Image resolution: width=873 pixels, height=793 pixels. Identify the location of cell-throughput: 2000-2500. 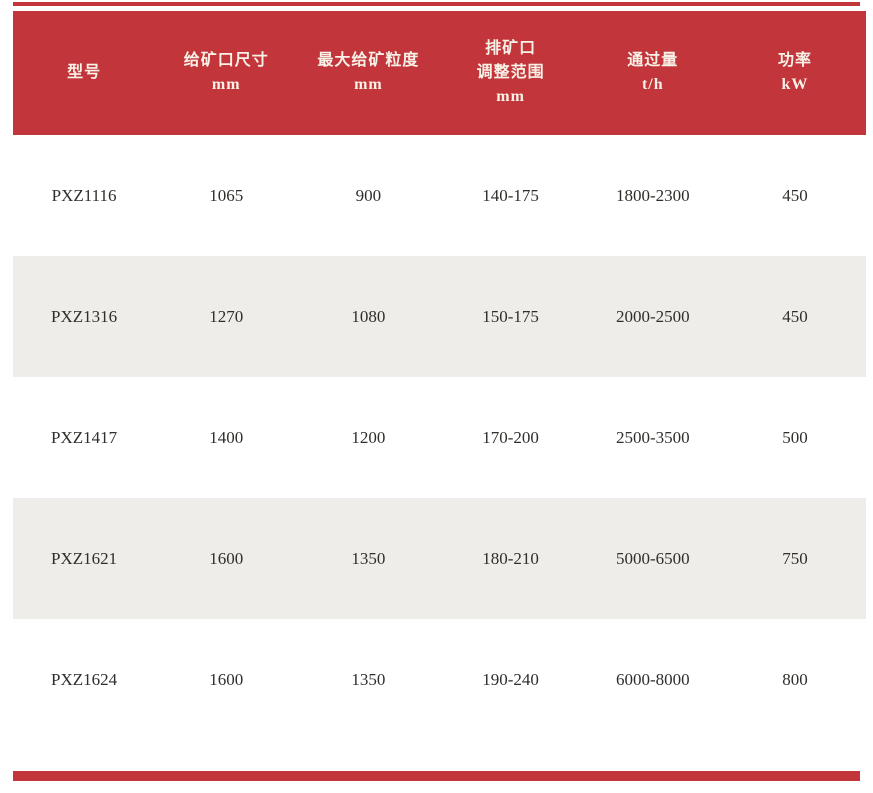
(652, 316).